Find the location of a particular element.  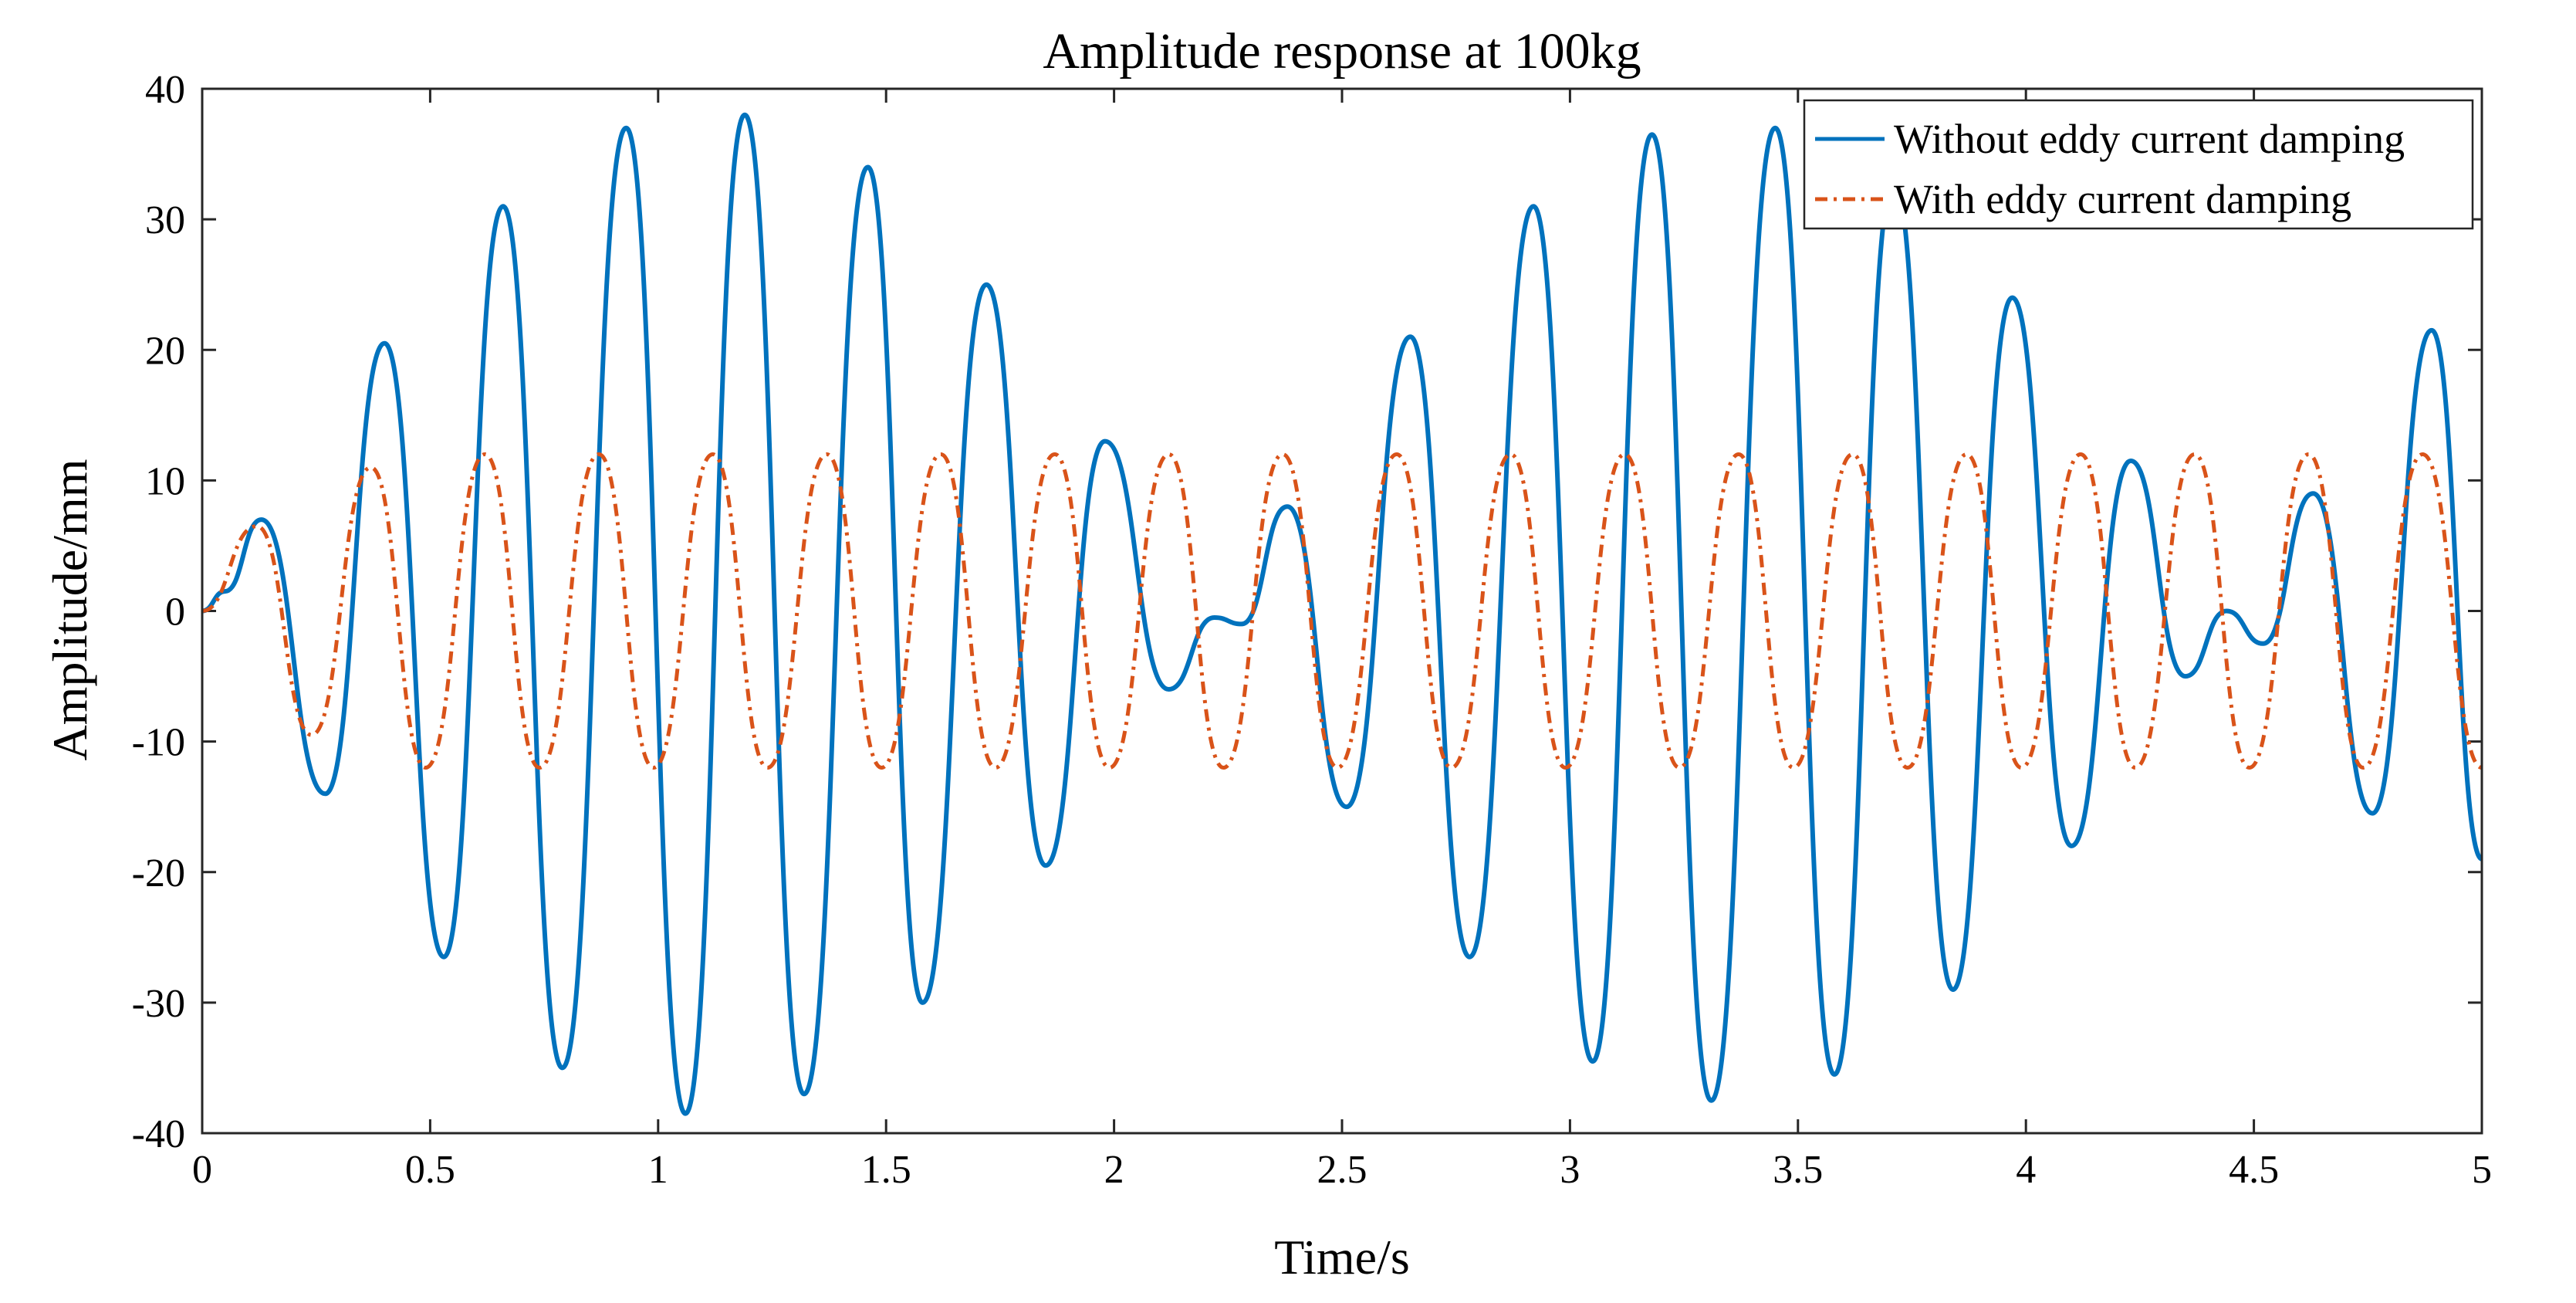

y-tick-label: -10 is located at coordinates (158, 743).